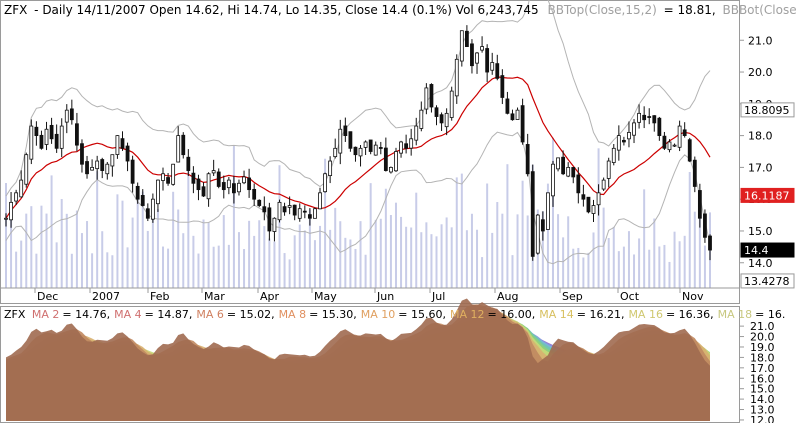 The height and width of the screenshot is (423, 796). What do you see at coordinates (47, 296) in the screenshot?
I see `x-tick-label: Dec` at bounding box center [47, 296].